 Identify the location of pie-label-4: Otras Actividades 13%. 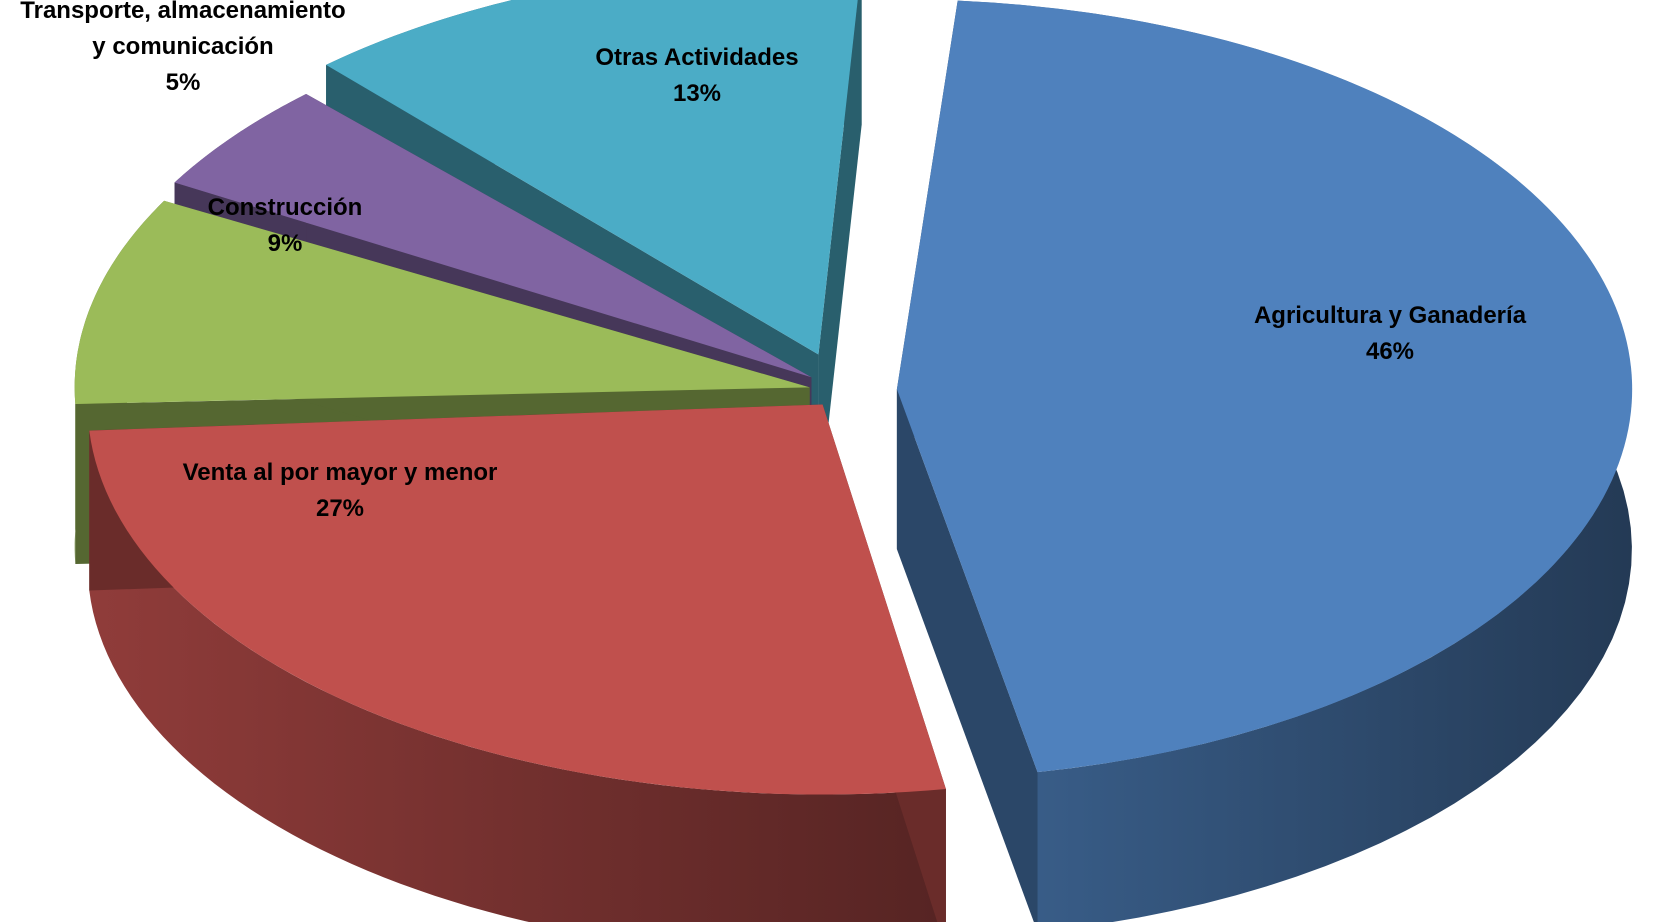
(696, 75).